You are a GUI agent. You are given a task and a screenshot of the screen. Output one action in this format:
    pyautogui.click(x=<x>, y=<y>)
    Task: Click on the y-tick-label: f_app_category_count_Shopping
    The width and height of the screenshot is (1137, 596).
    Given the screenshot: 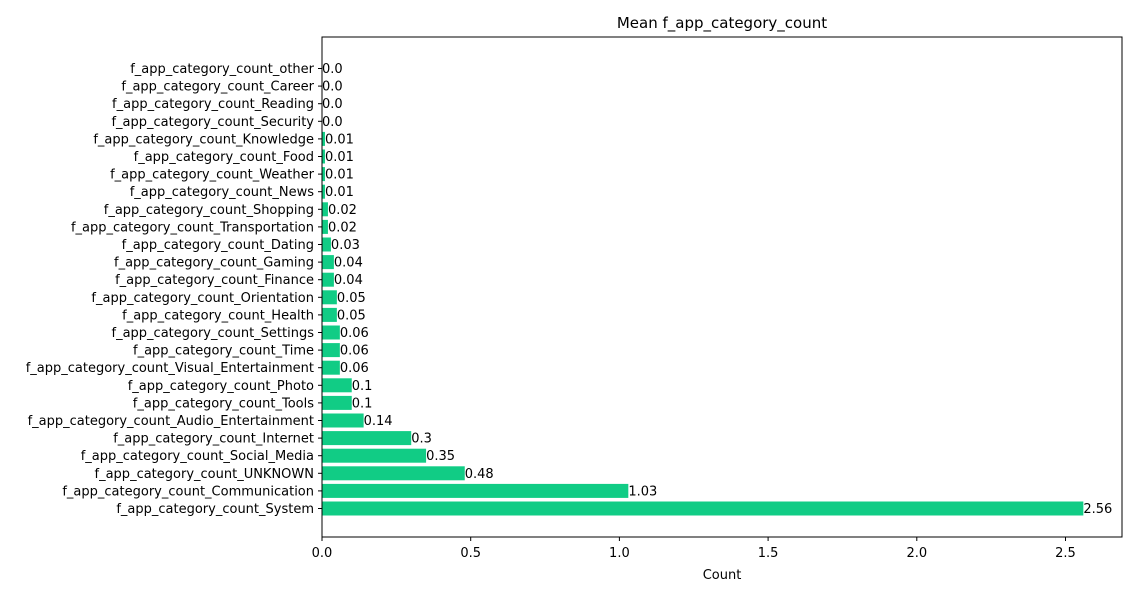 What is the action you would take?
    pyautogui.click(x=209, y=210)
    